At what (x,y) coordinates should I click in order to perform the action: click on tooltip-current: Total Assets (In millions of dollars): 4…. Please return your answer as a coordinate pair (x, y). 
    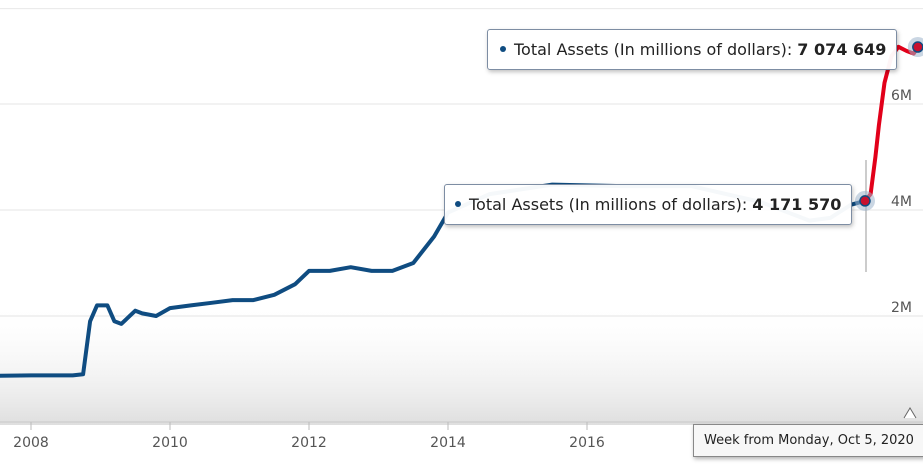
    Looking at the image, I should click on (648, 204).